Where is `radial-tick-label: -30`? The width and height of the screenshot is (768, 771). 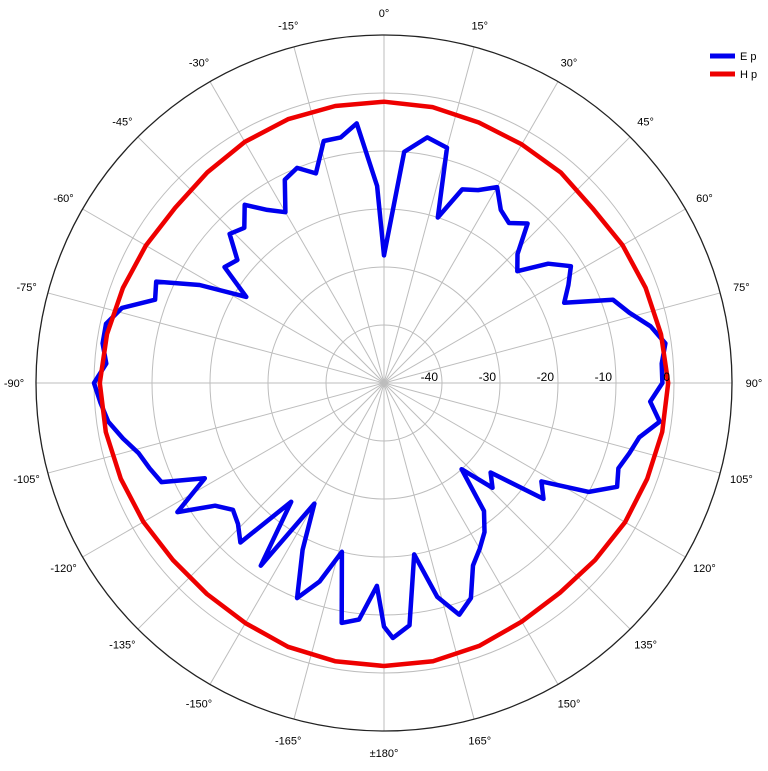
radial-tick-label: -30 is located at coordinates (488, 377).